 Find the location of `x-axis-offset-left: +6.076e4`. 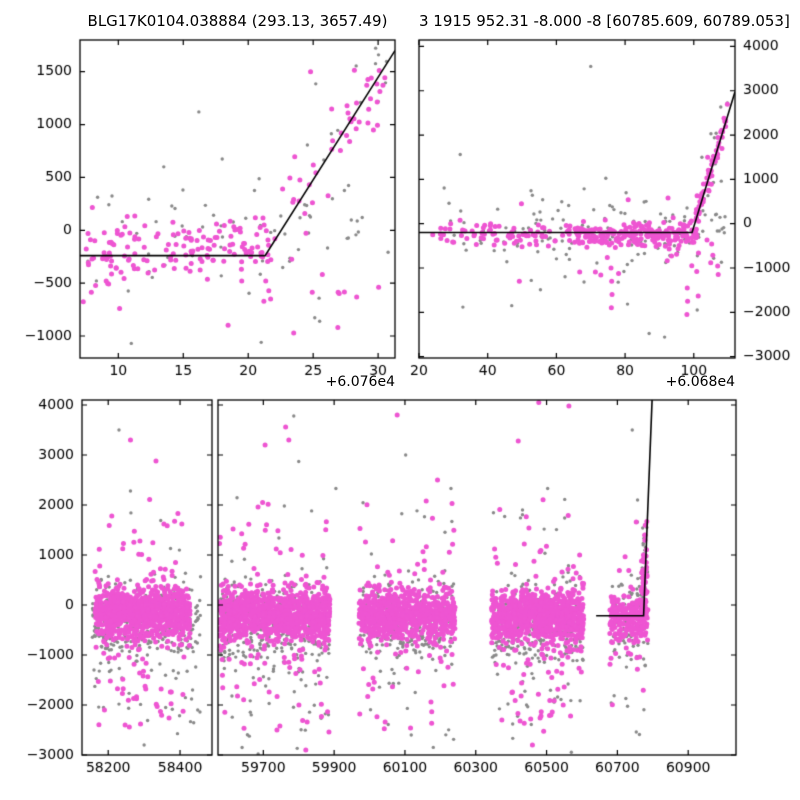

x-axis-offset-left: +6.076e4 is located at coordinates (360, 382).